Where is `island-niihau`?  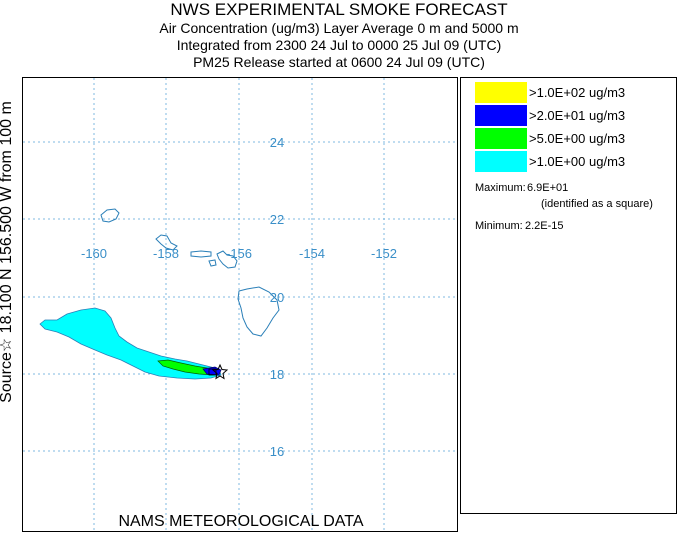 island-niihau is located at coordinates (110, 215).